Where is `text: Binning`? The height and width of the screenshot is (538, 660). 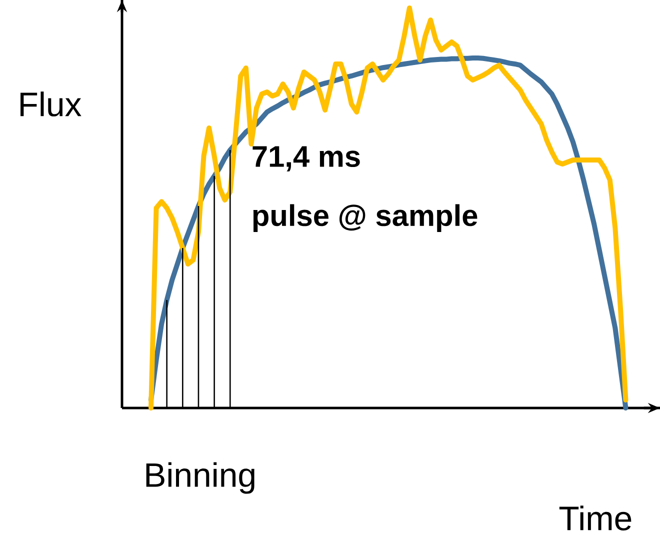 text: Binning is located at coordinates (200, 478).